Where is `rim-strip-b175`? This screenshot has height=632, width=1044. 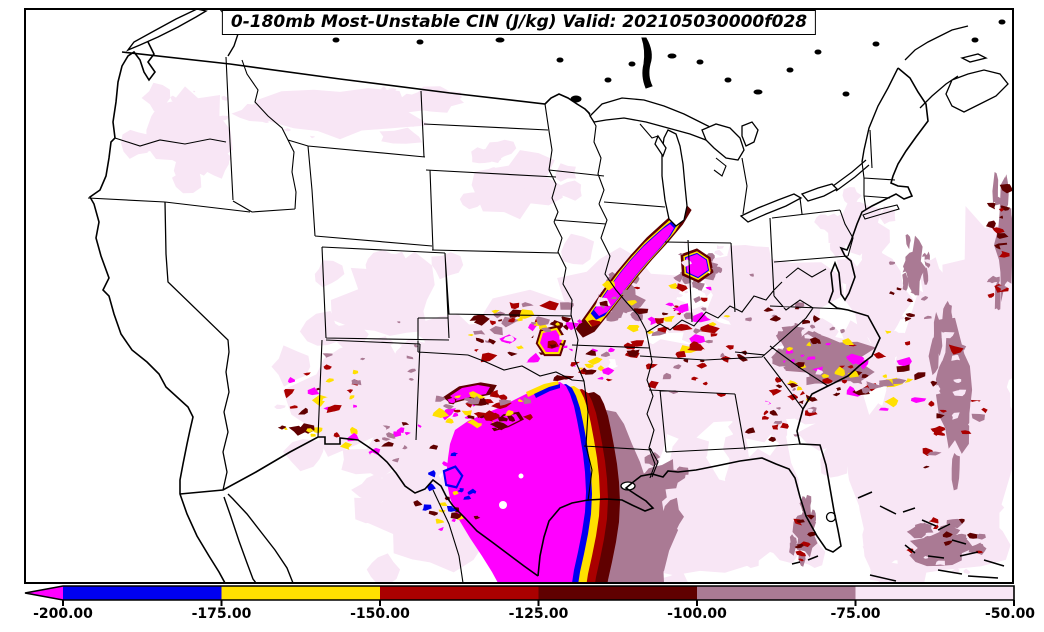 rim-strip-b175 is located at coordinates (542, 389).